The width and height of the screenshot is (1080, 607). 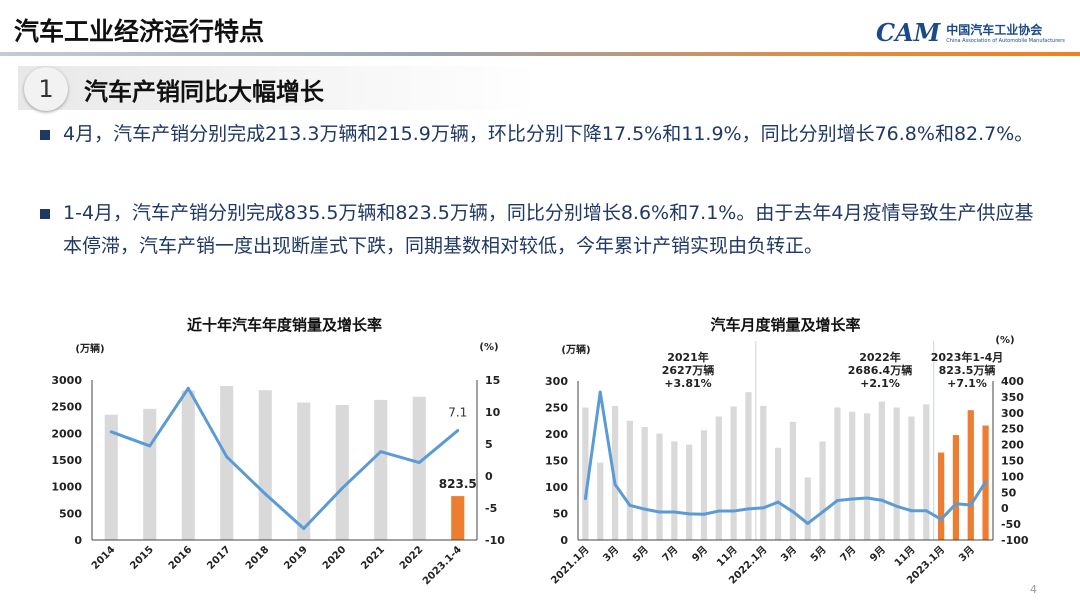 I want to click on y-tick-label: 500, so click(x=70, y=513).